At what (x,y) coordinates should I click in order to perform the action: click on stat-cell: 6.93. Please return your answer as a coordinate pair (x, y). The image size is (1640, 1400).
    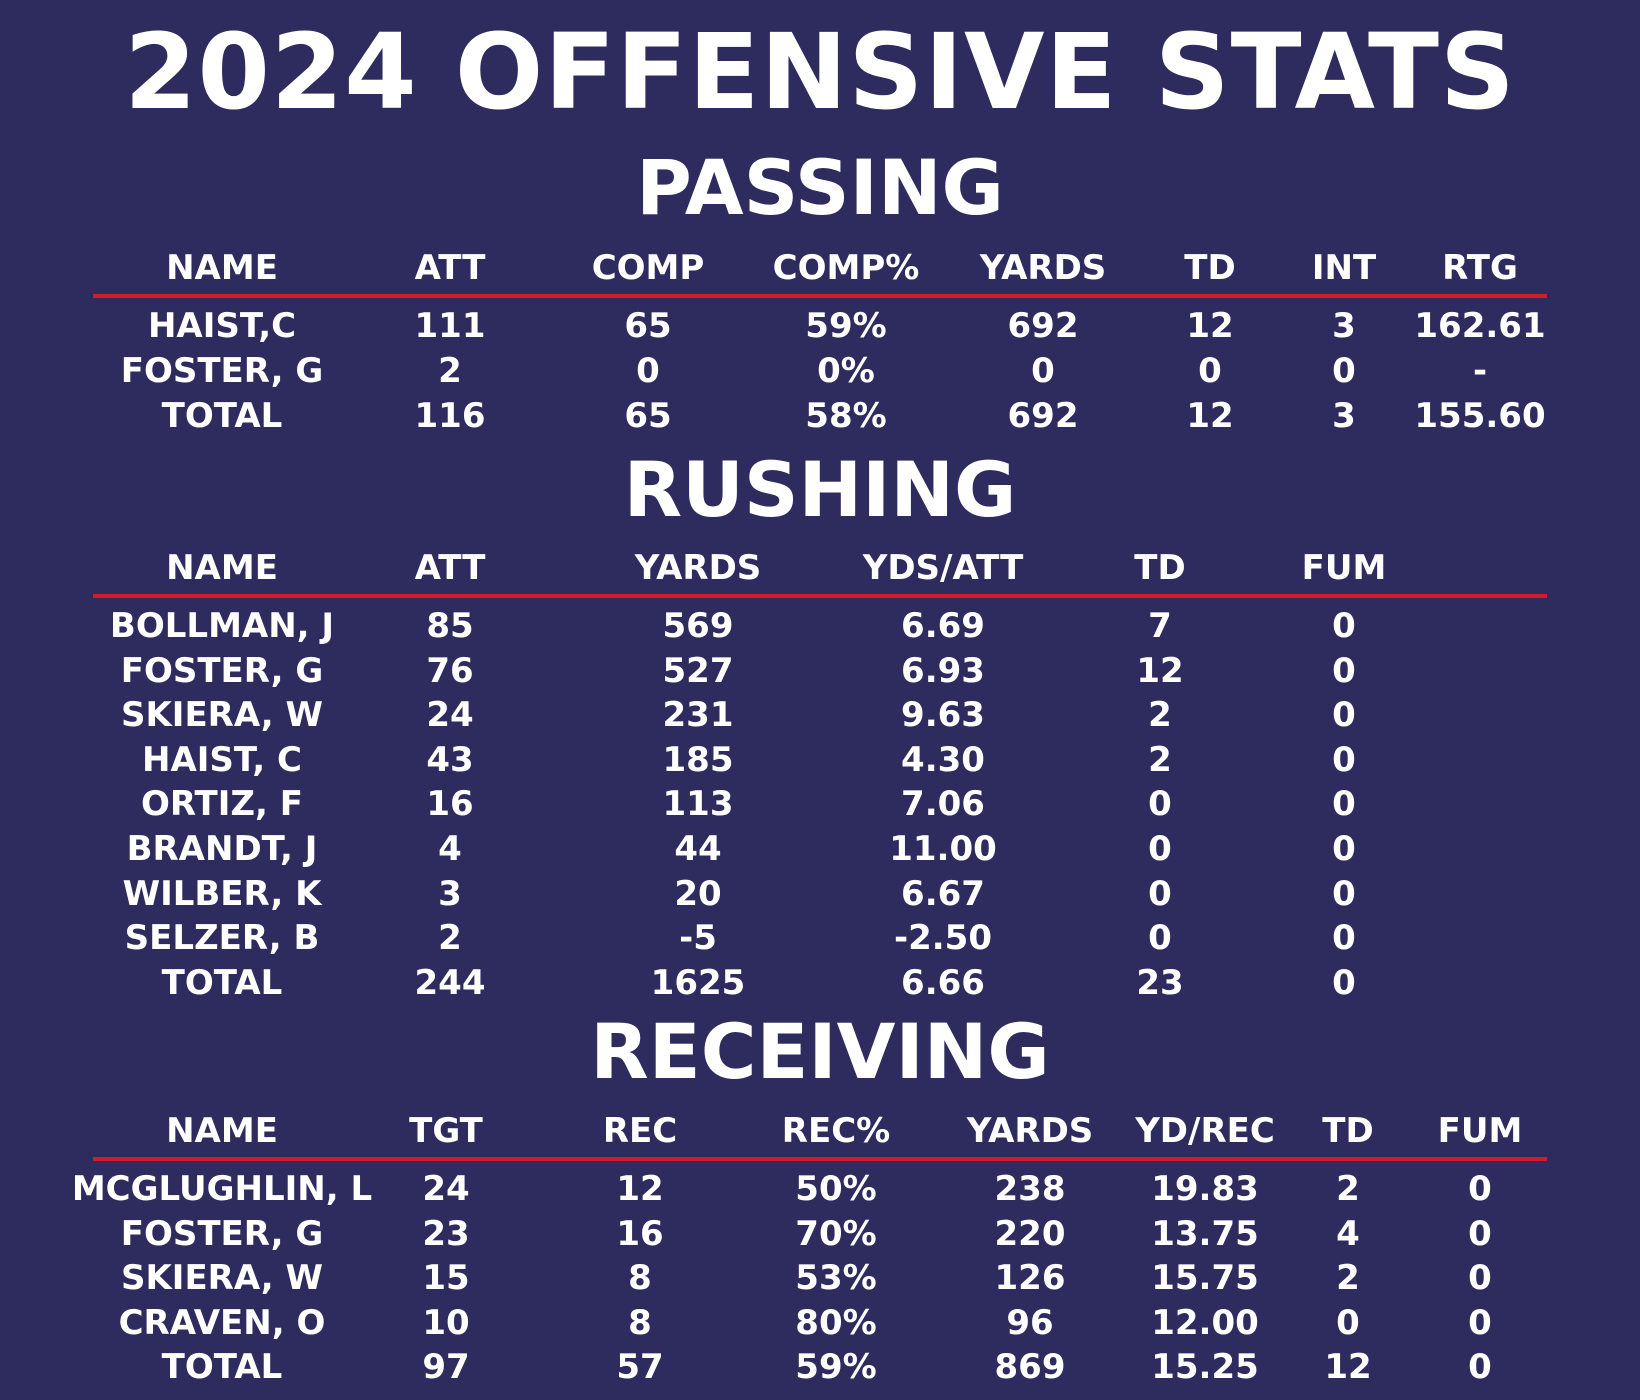
    Looking at the image, I should click on (943, 671).